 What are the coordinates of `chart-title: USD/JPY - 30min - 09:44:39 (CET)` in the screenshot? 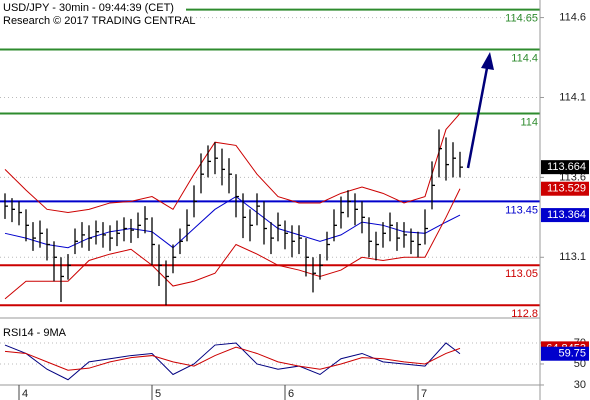 It's located at (88, 8).